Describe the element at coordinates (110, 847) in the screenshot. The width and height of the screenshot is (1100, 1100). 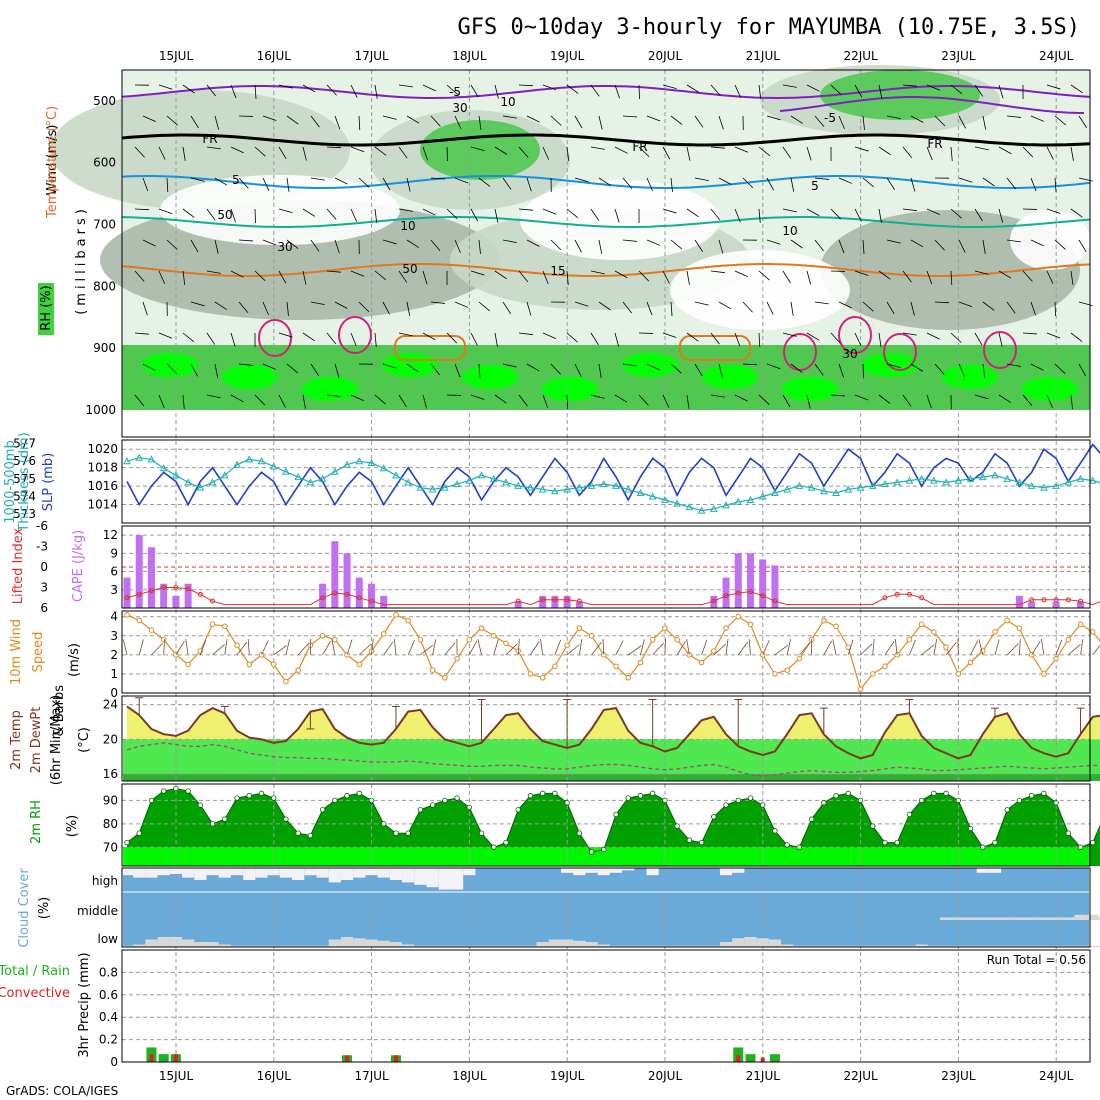
I see `rh2m-tick: 70` at that location.